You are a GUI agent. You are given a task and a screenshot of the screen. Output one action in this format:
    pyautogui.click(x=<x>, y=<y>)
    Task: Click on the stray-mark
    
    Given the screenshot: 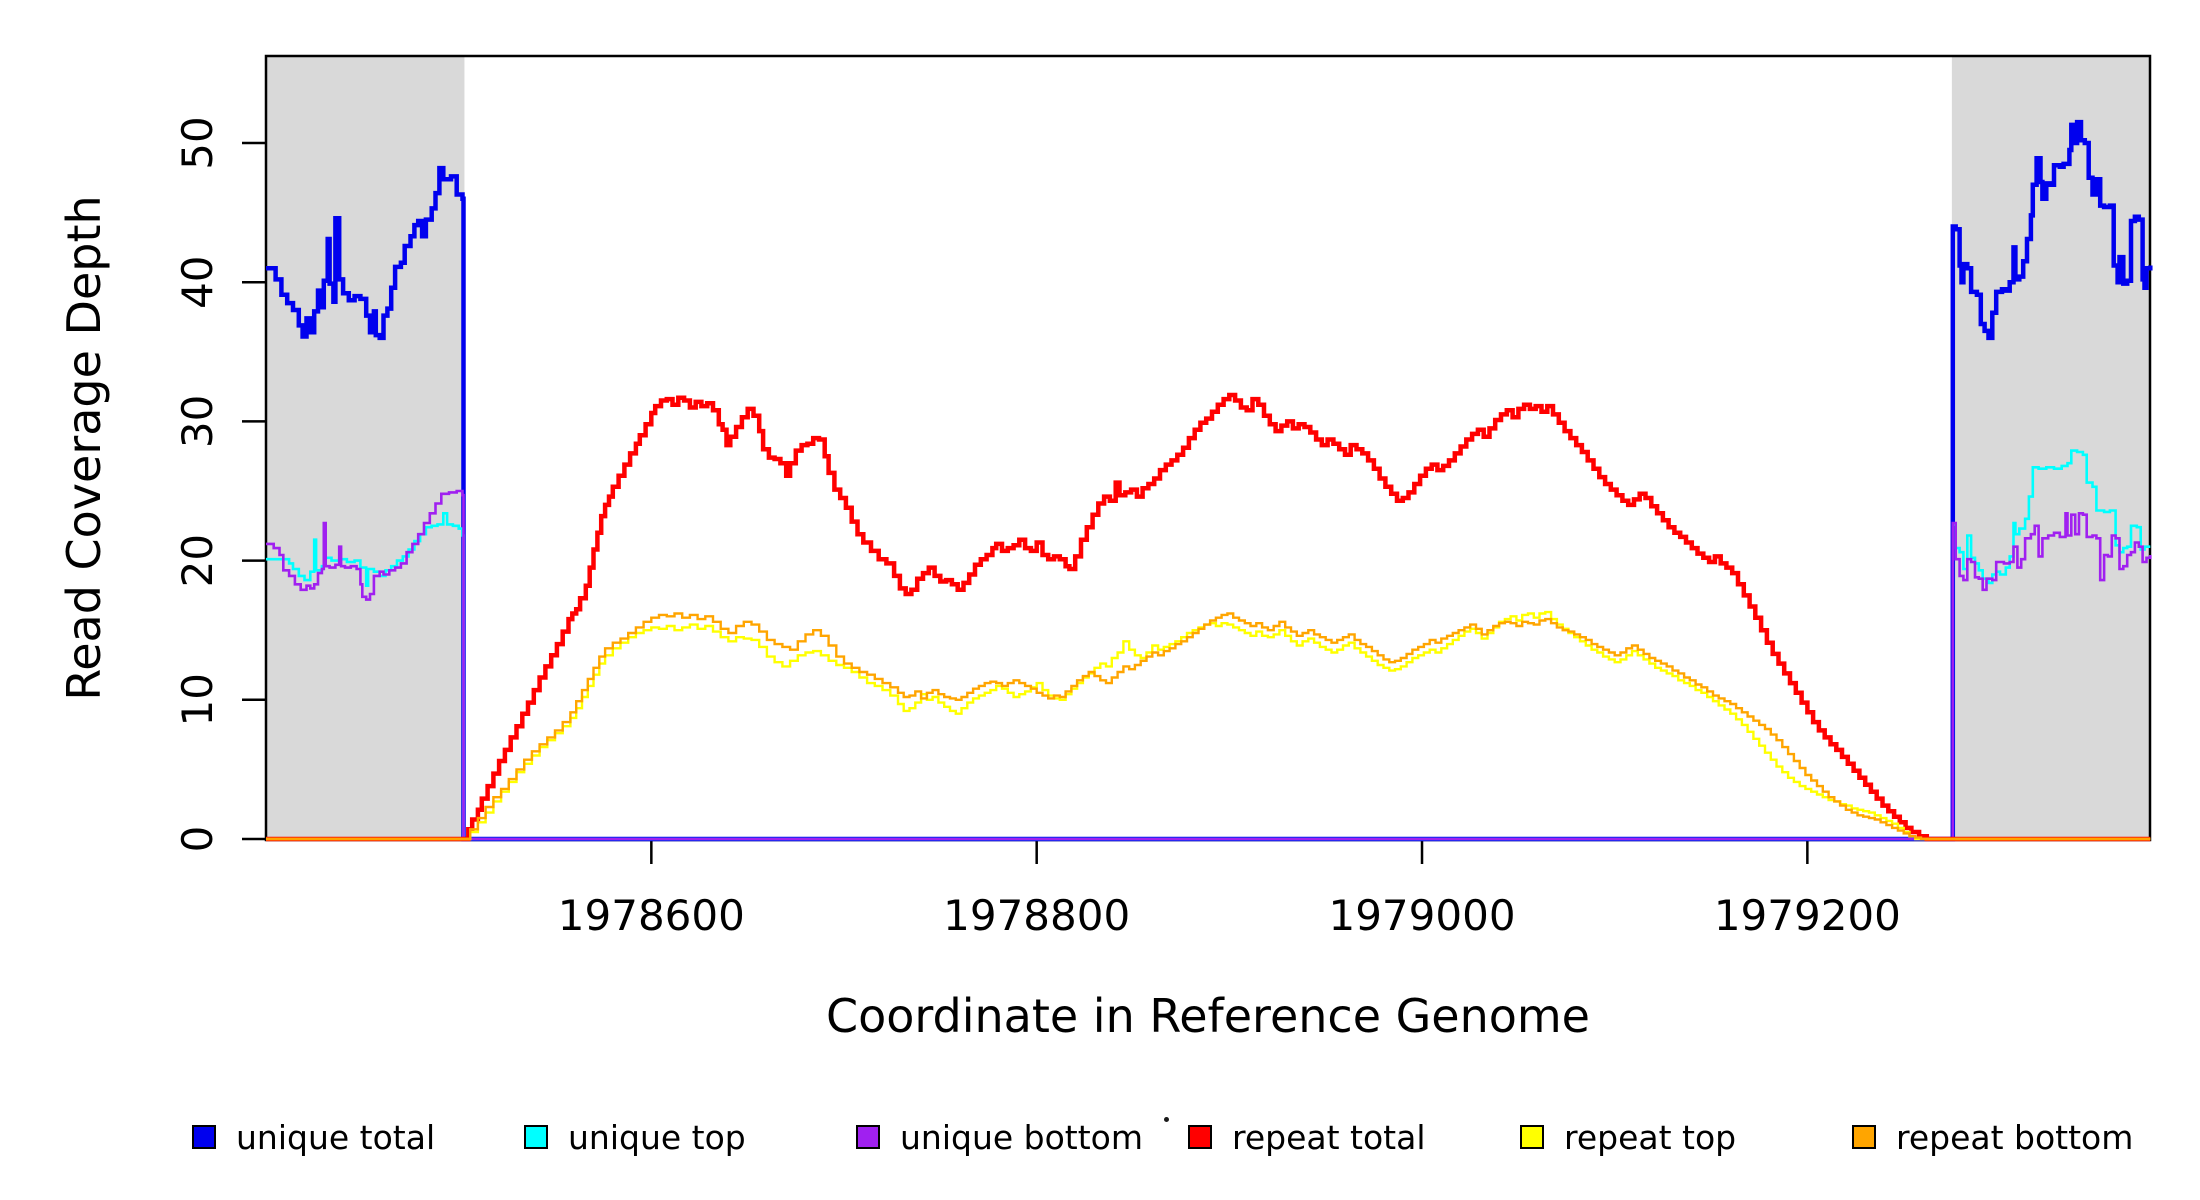 What is the action you would take?
    pyautogui.click(x=1166, y=1119)
    